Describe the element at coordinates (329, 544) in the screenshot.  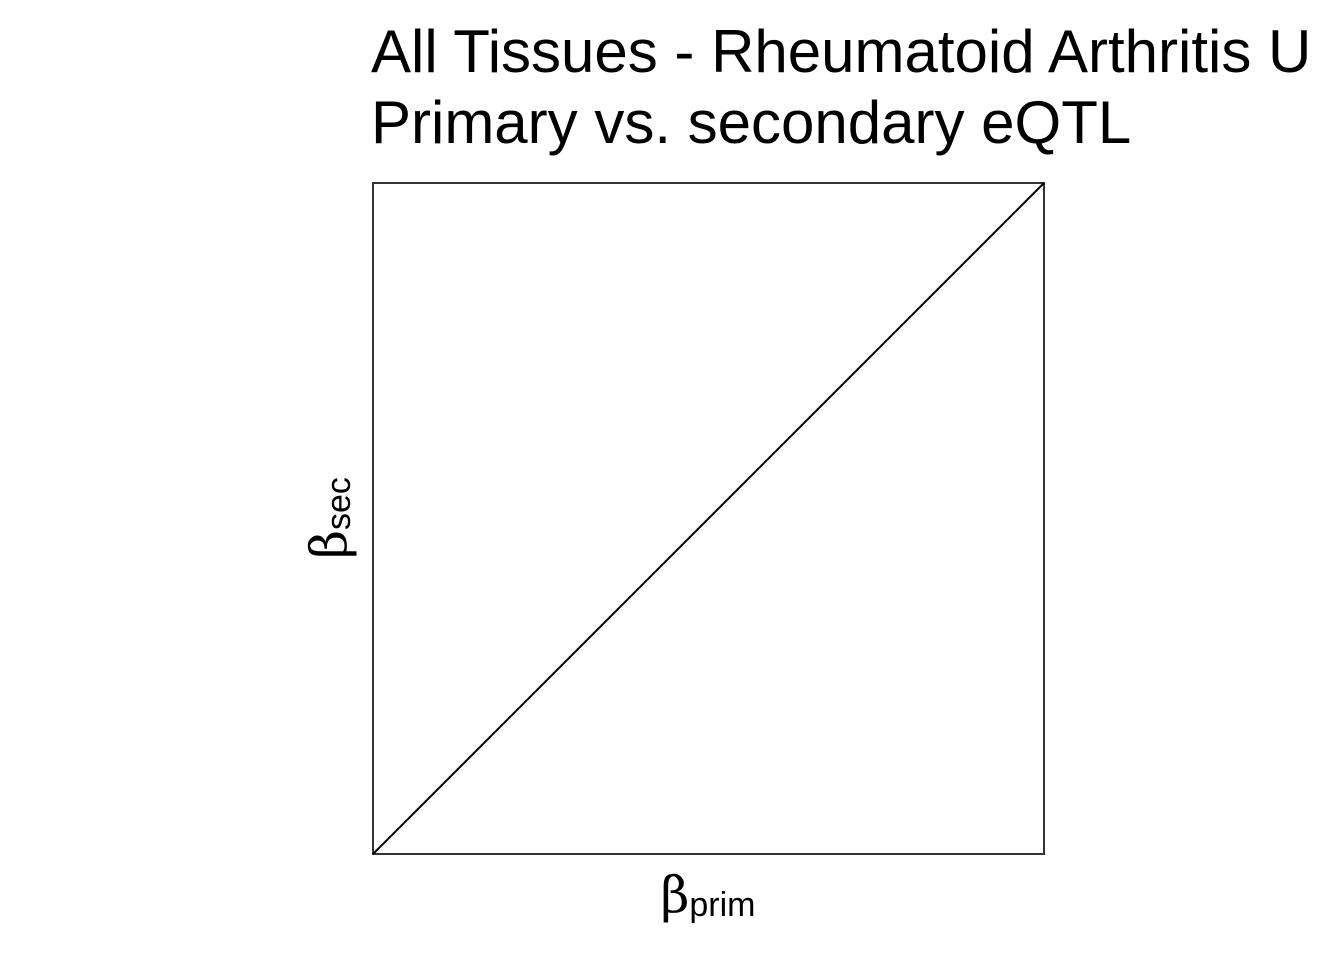
I see `y-axis-label-symbol: β` at that location.